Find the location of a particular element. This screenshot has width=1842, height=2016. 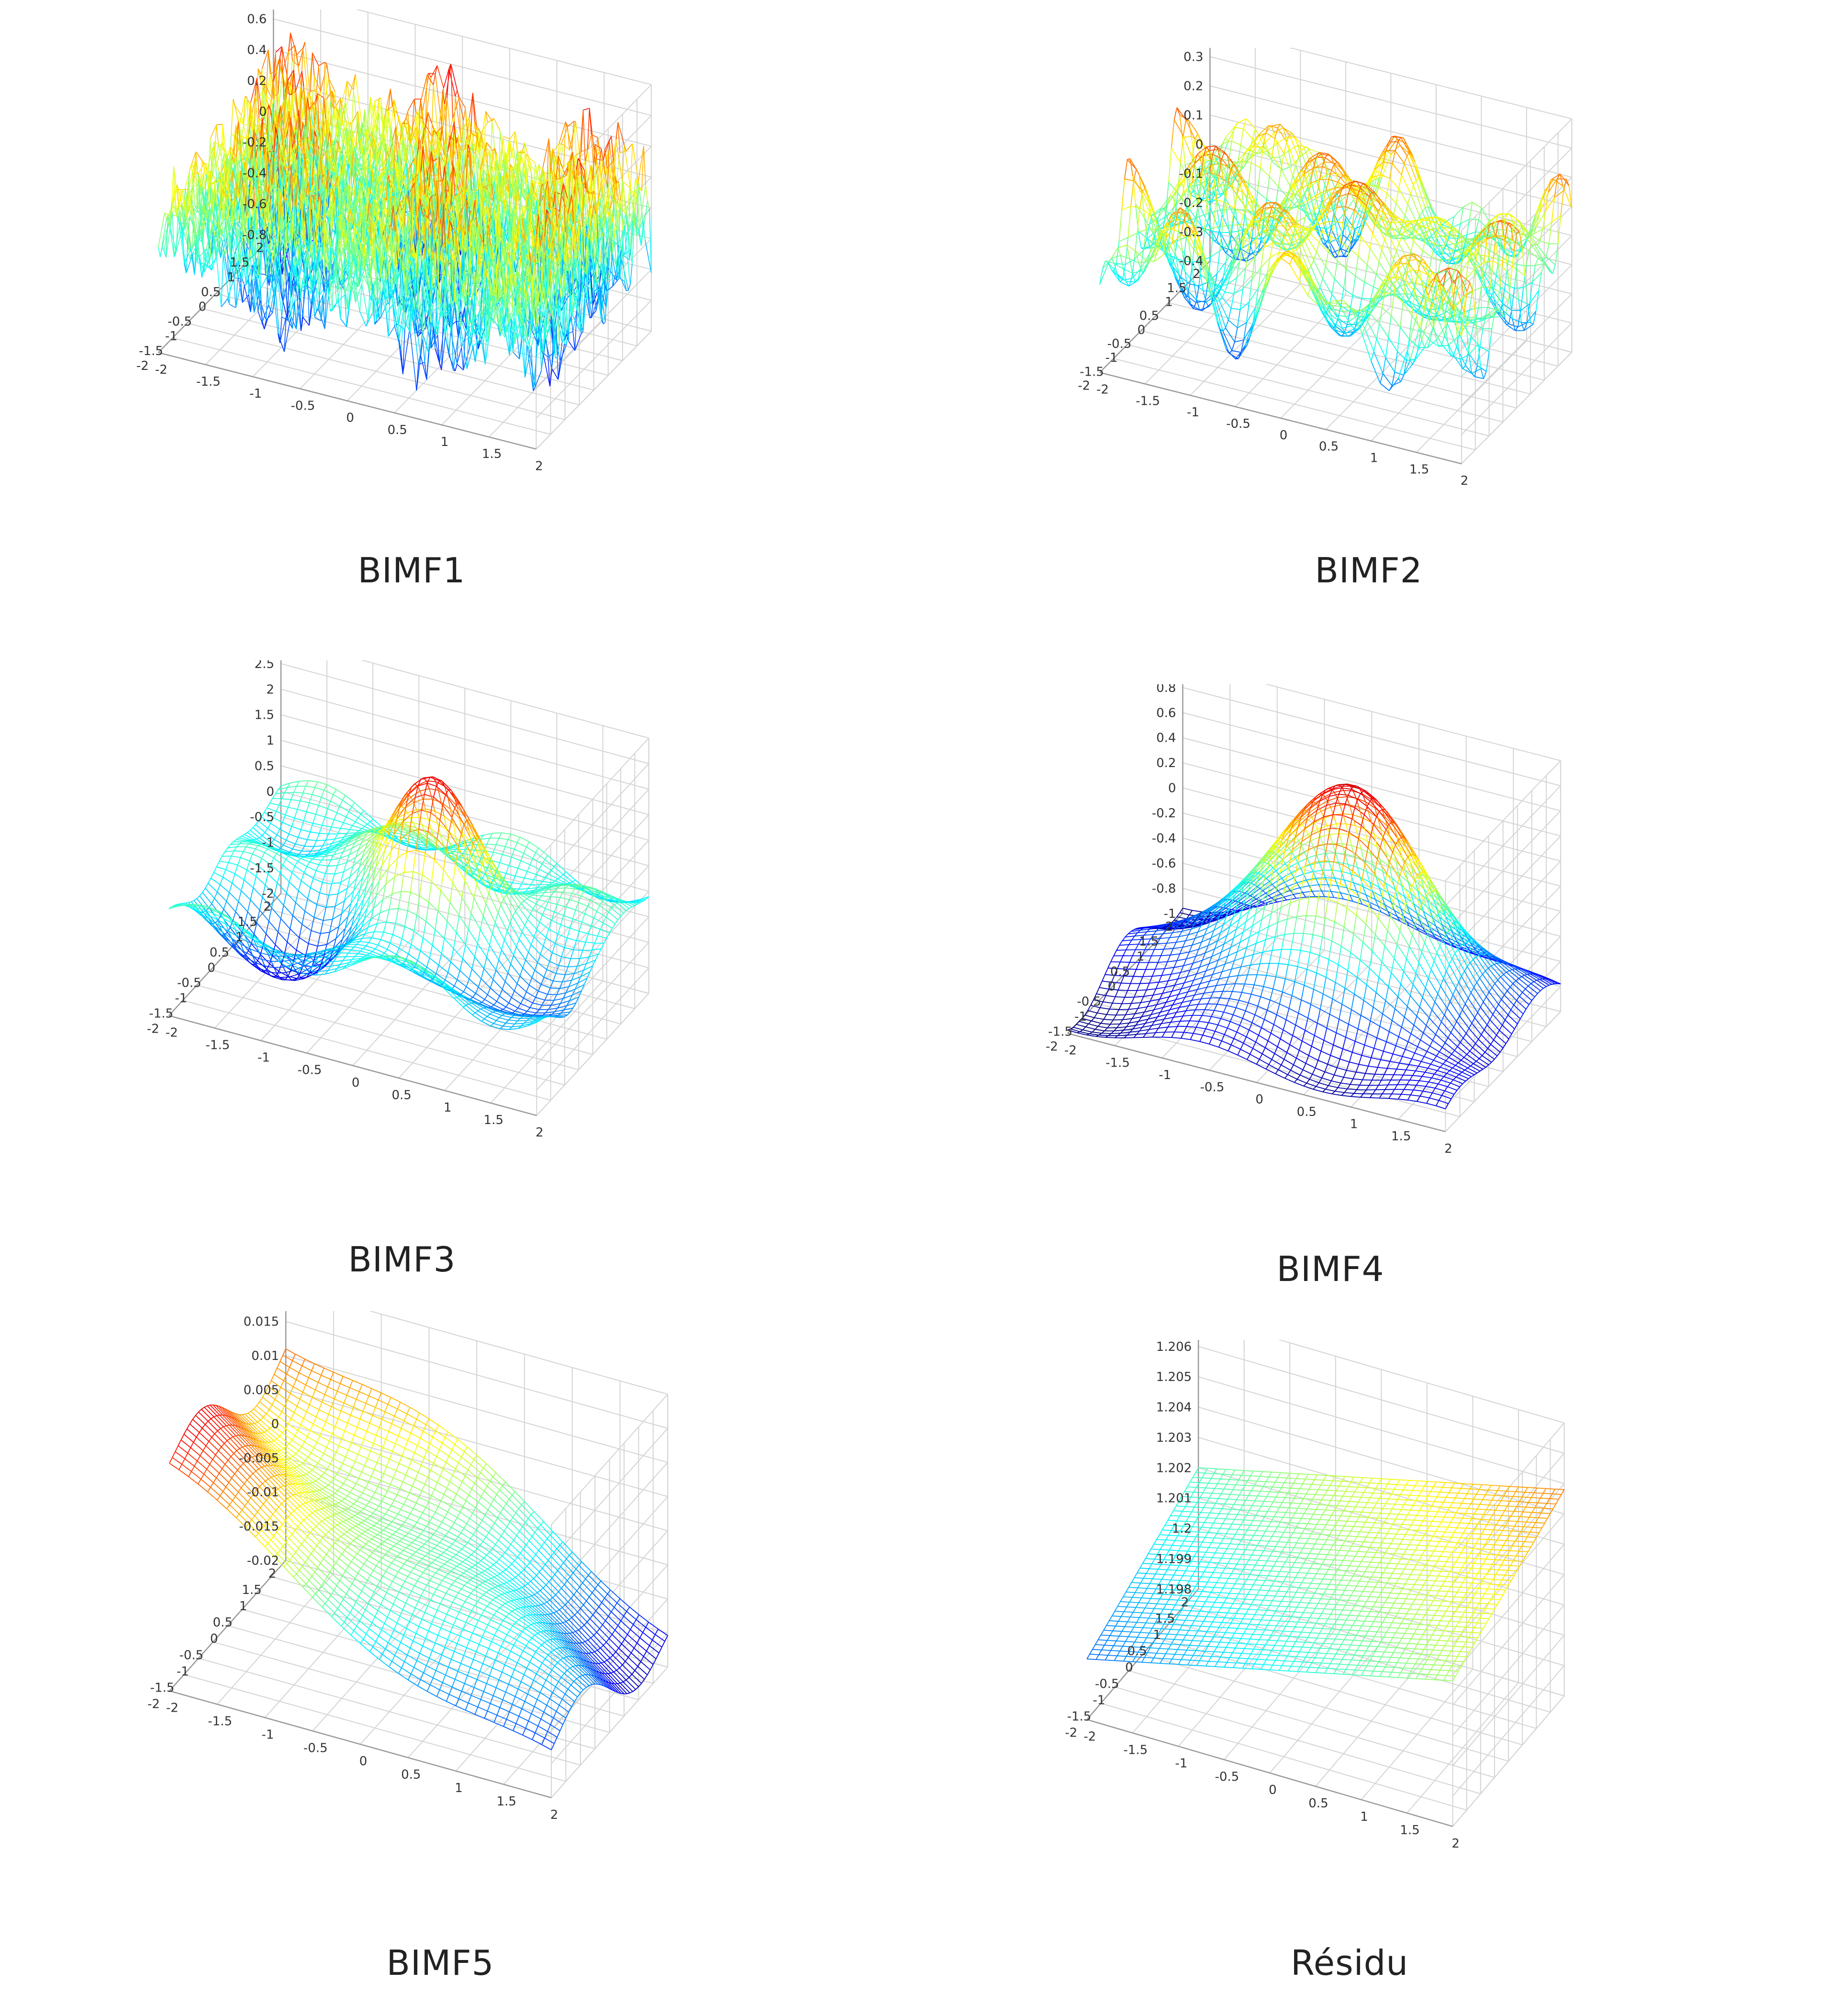

z-tick-label: -0.015 is located at coordinates (259, 1527).